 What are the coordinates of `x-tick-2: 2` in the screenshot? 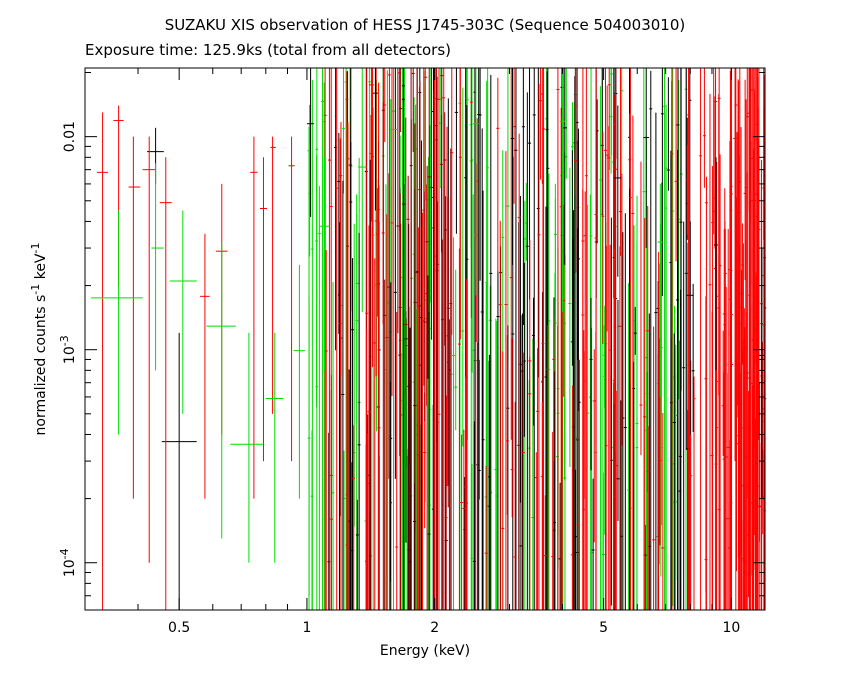 It's located at (434, 352).